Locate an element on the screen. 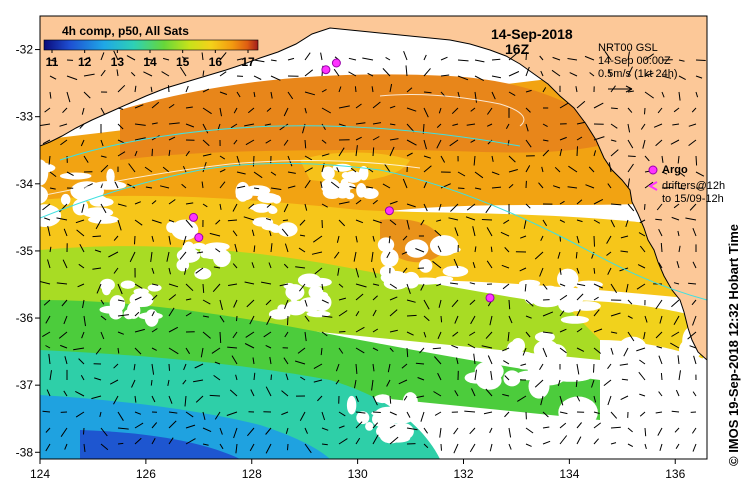 This screenshot has width=749, height=496. y-tick-label: -33 is located at coordinates (25, 117).